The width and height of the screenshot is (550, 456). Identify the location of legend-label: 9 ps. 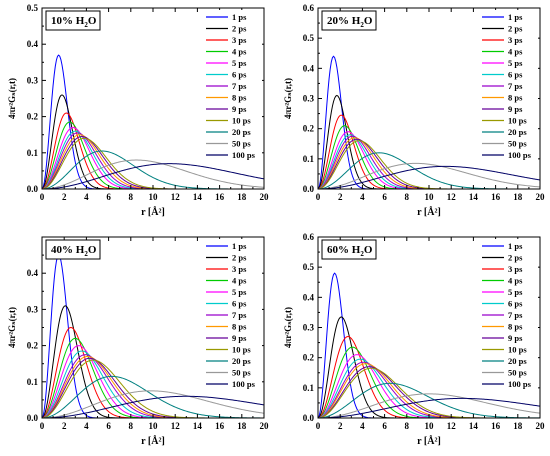
(239, 338).